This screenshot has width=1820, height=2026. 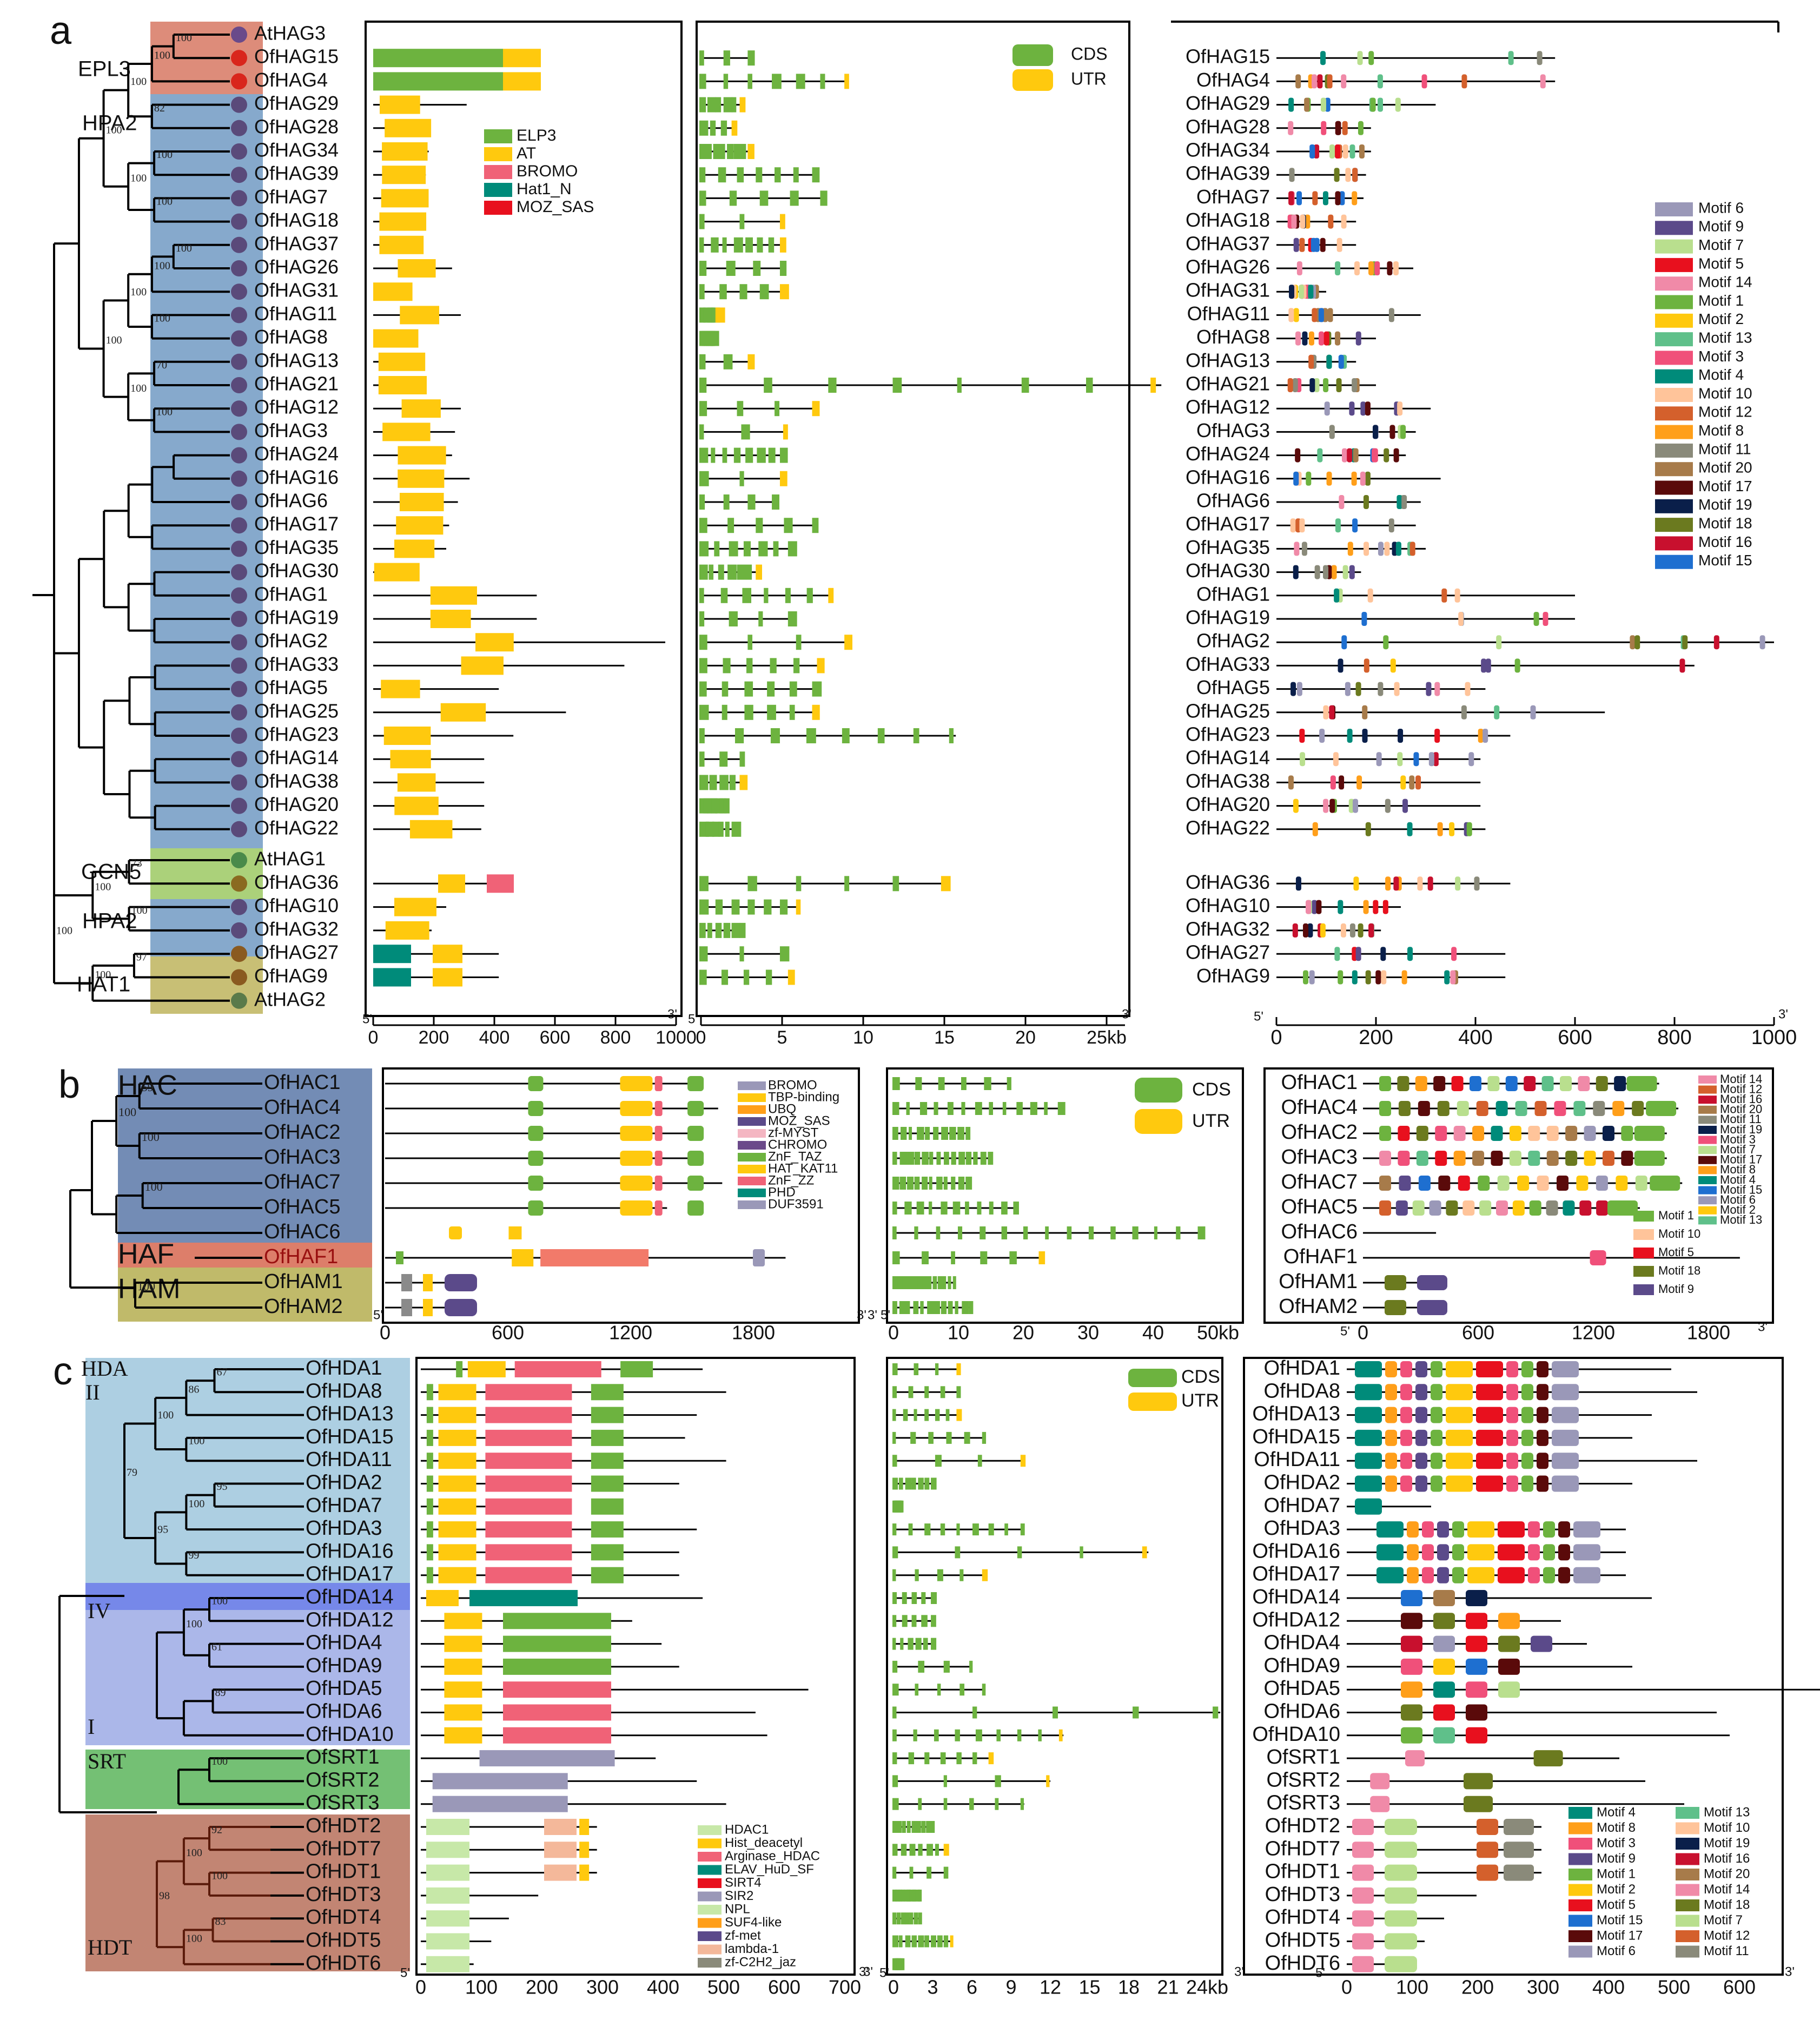 What do you see at coordinates (1228, 664) in the screenshot?
I see `motif-taxon-label: OfHAG33` at bounding box center [1228, 664].